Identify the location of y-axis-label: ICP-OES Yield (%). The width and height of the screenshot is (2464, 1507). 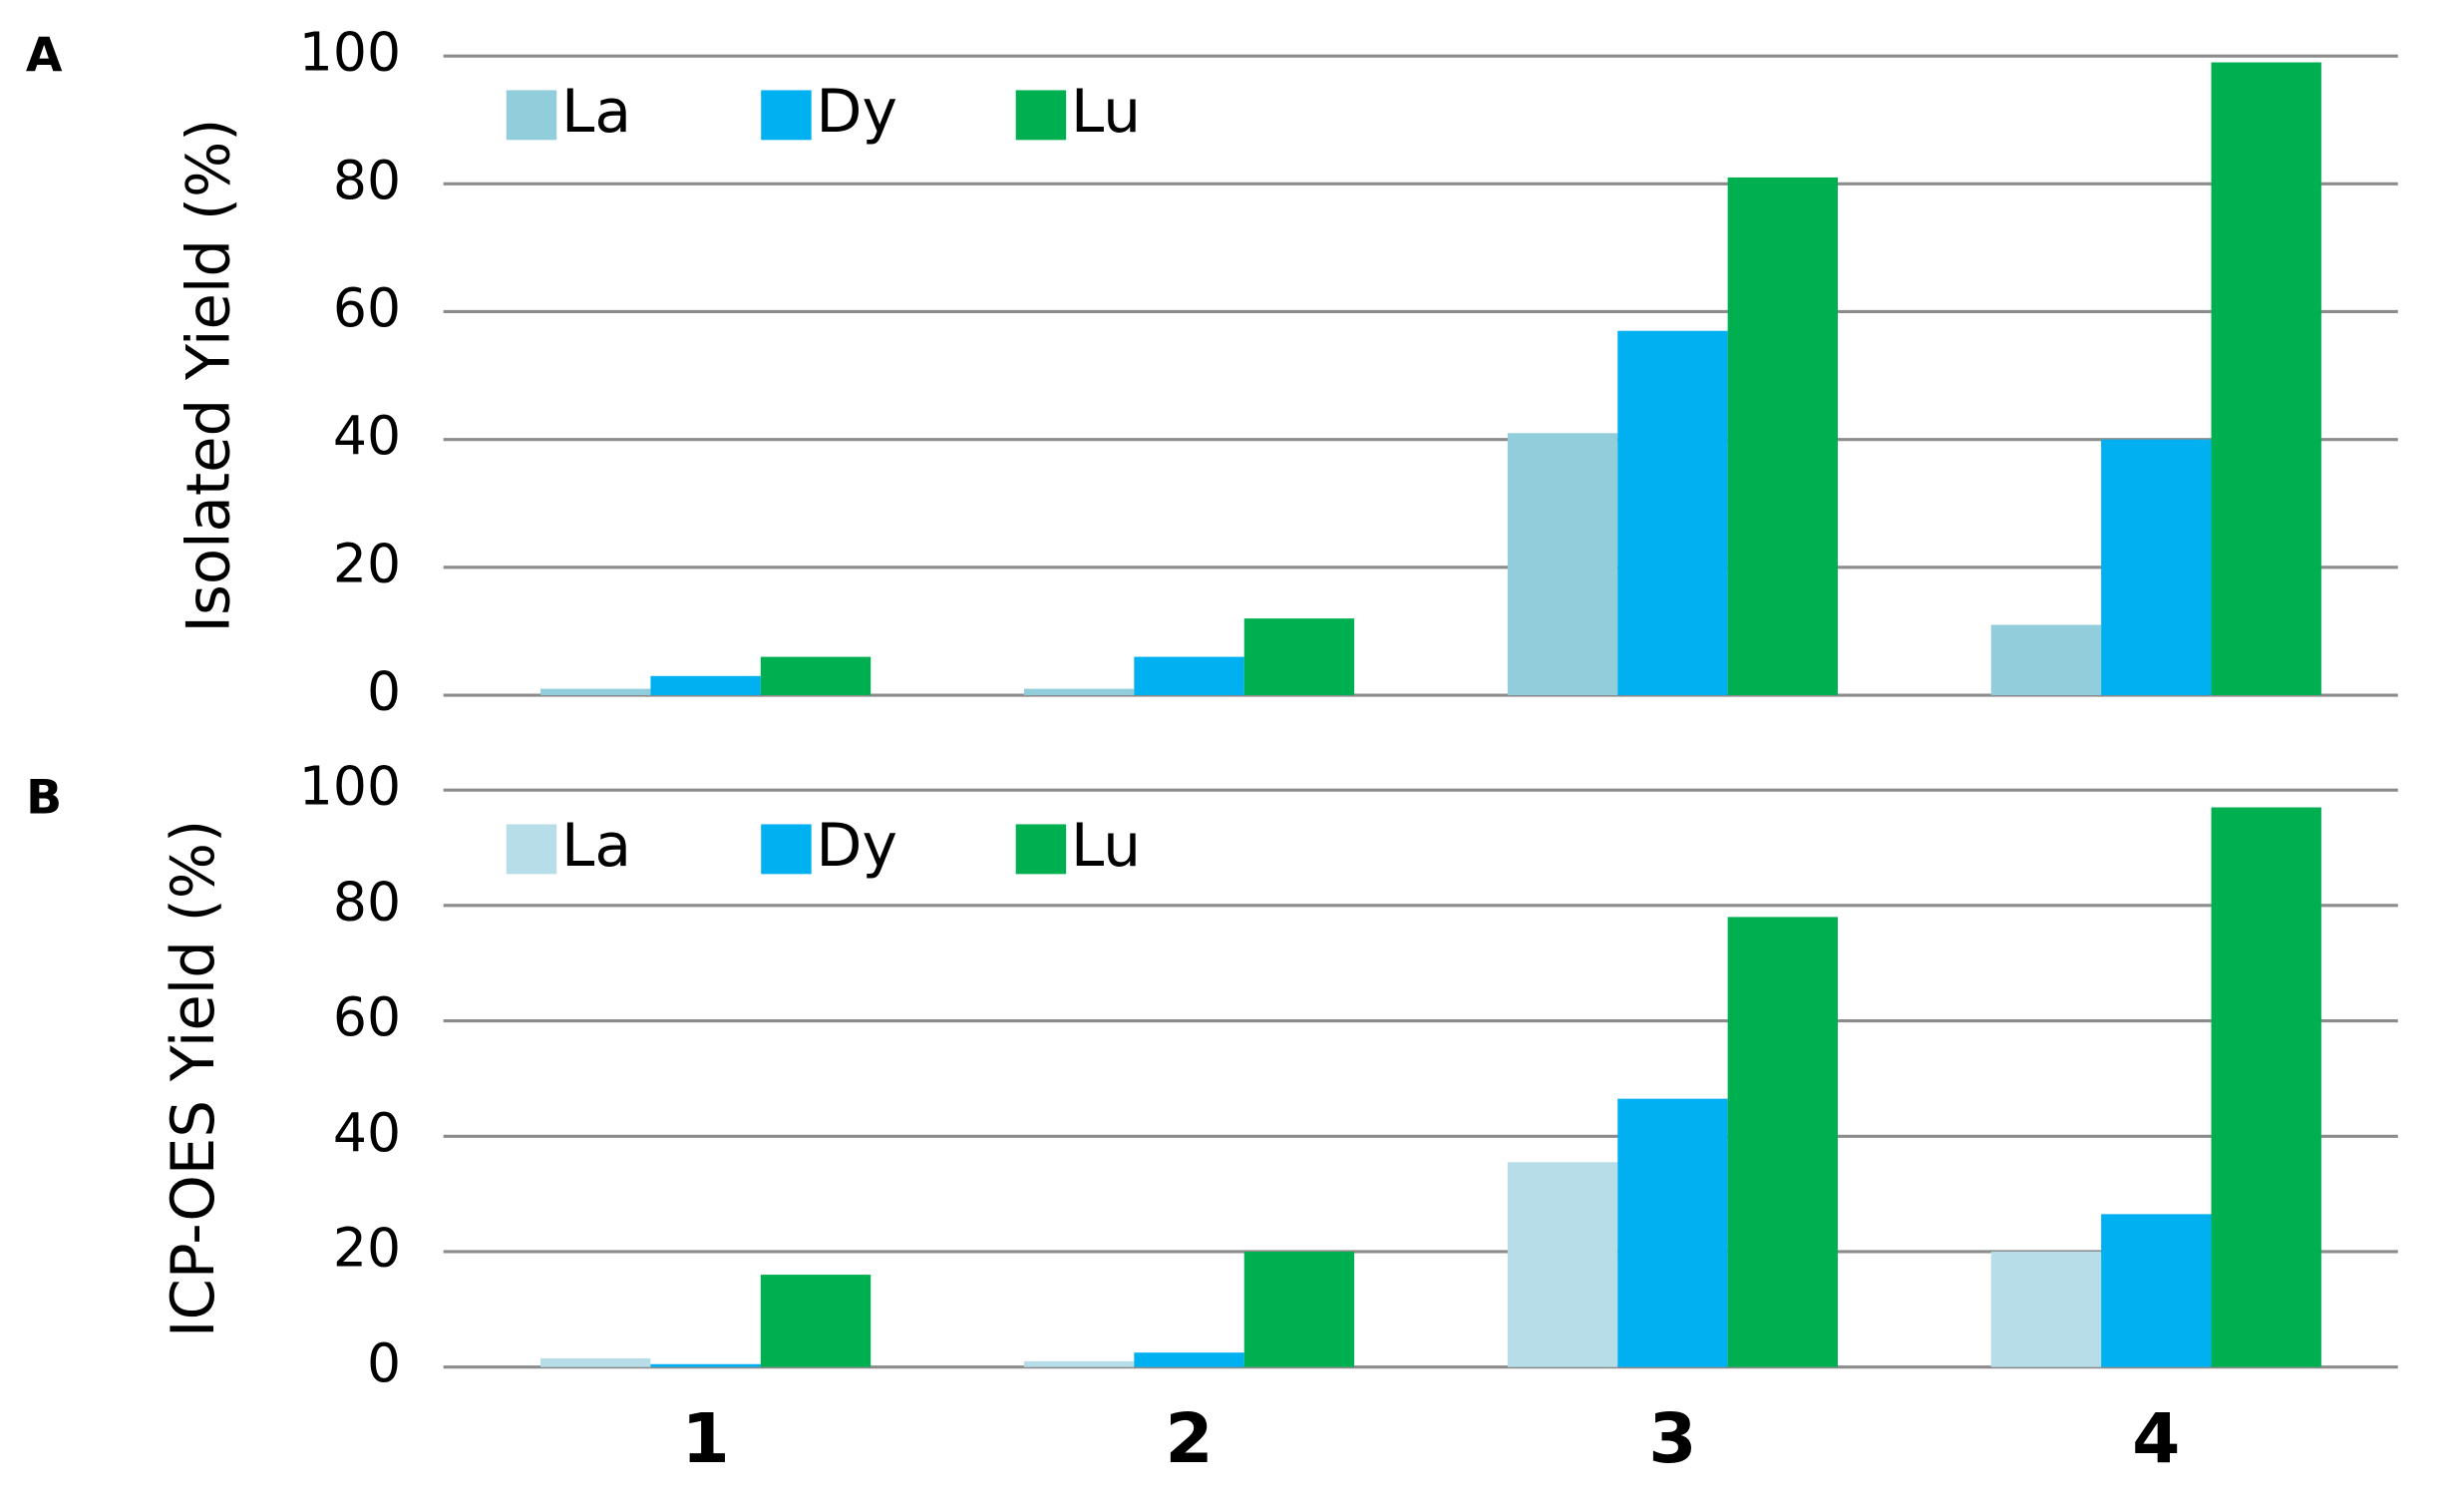
(193, 1078).